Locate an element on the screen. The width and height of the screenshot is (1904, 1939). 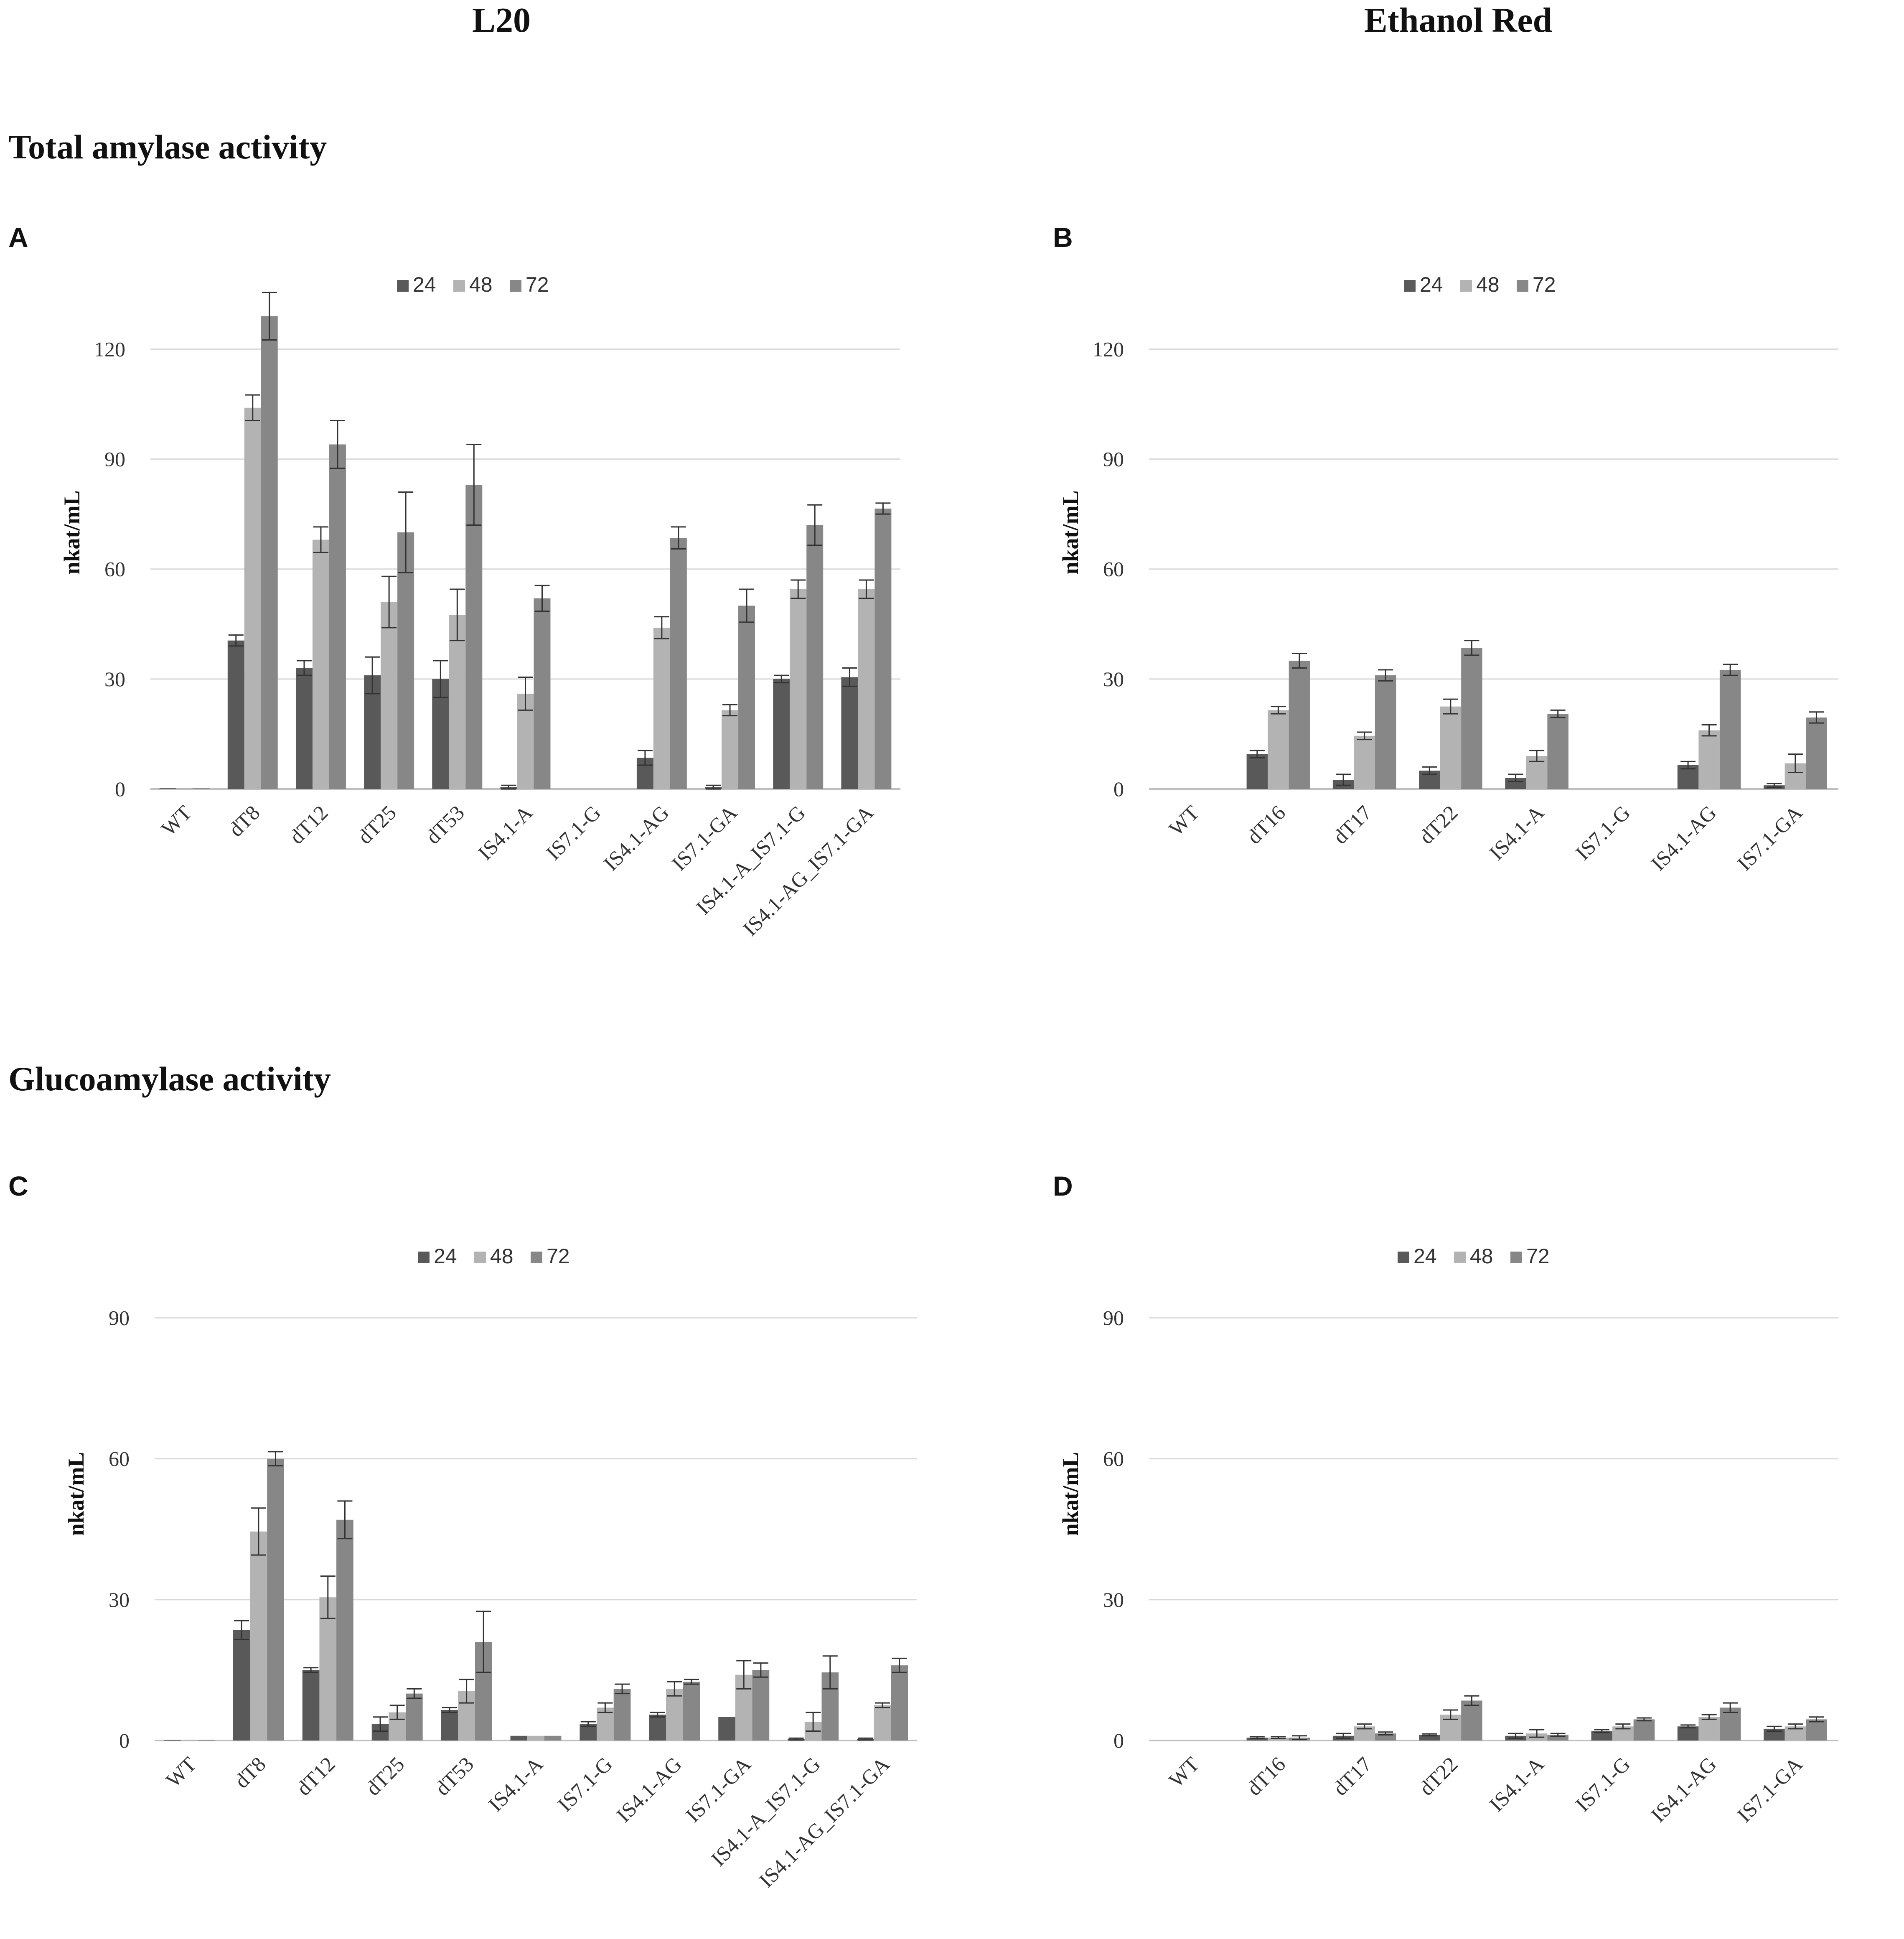
bar-72-dT8 is located at coordinates (275, 1599).